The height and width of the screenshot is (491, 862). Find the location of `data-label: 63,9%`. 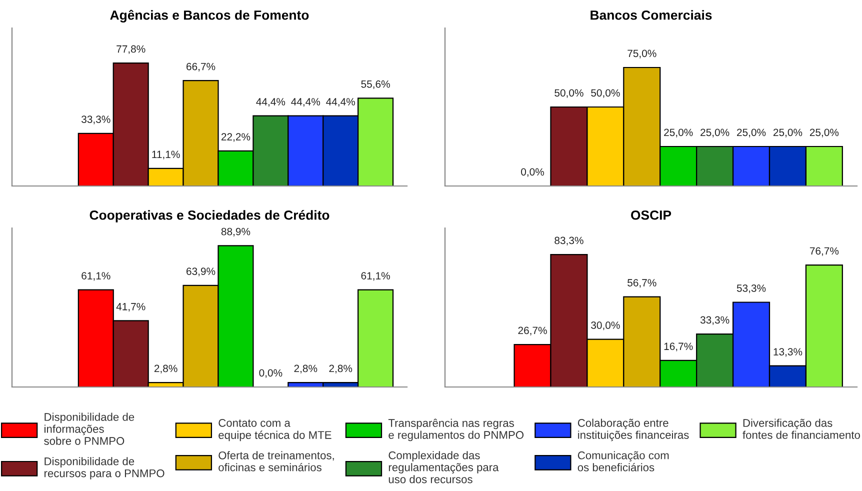

data-label: 63,9% is located at coordinates (201, 272).